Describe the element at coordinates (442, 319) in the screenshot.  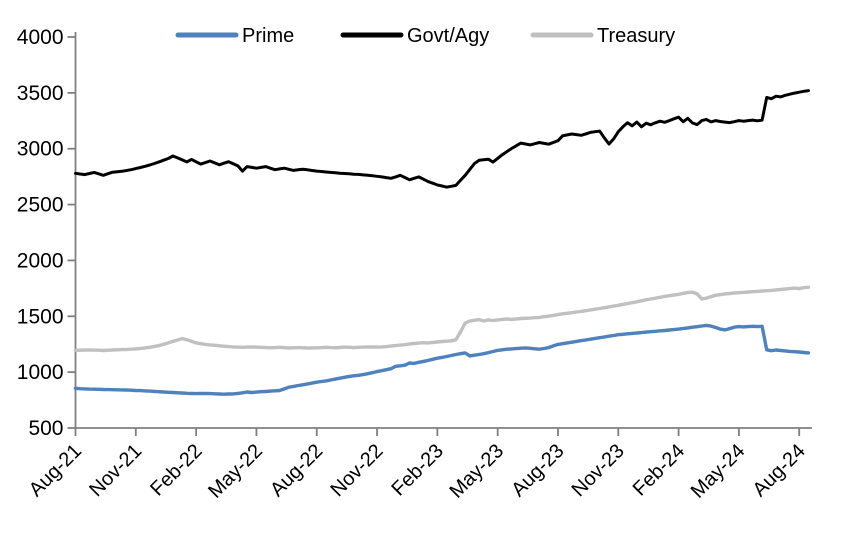
I see `series-line-treasury` at that location.